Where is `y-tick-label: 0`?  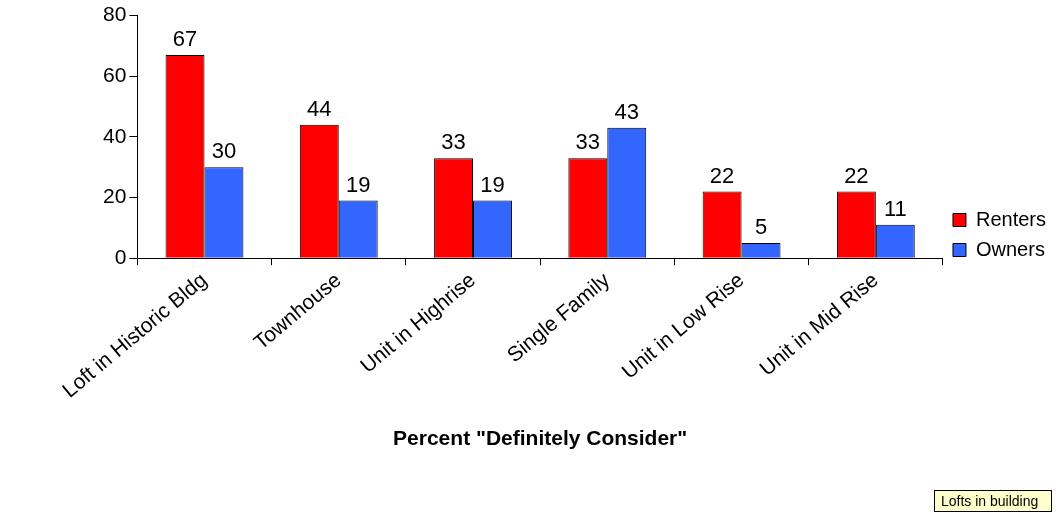 y-tick-label: 0 is located at coordinates (120, 257).